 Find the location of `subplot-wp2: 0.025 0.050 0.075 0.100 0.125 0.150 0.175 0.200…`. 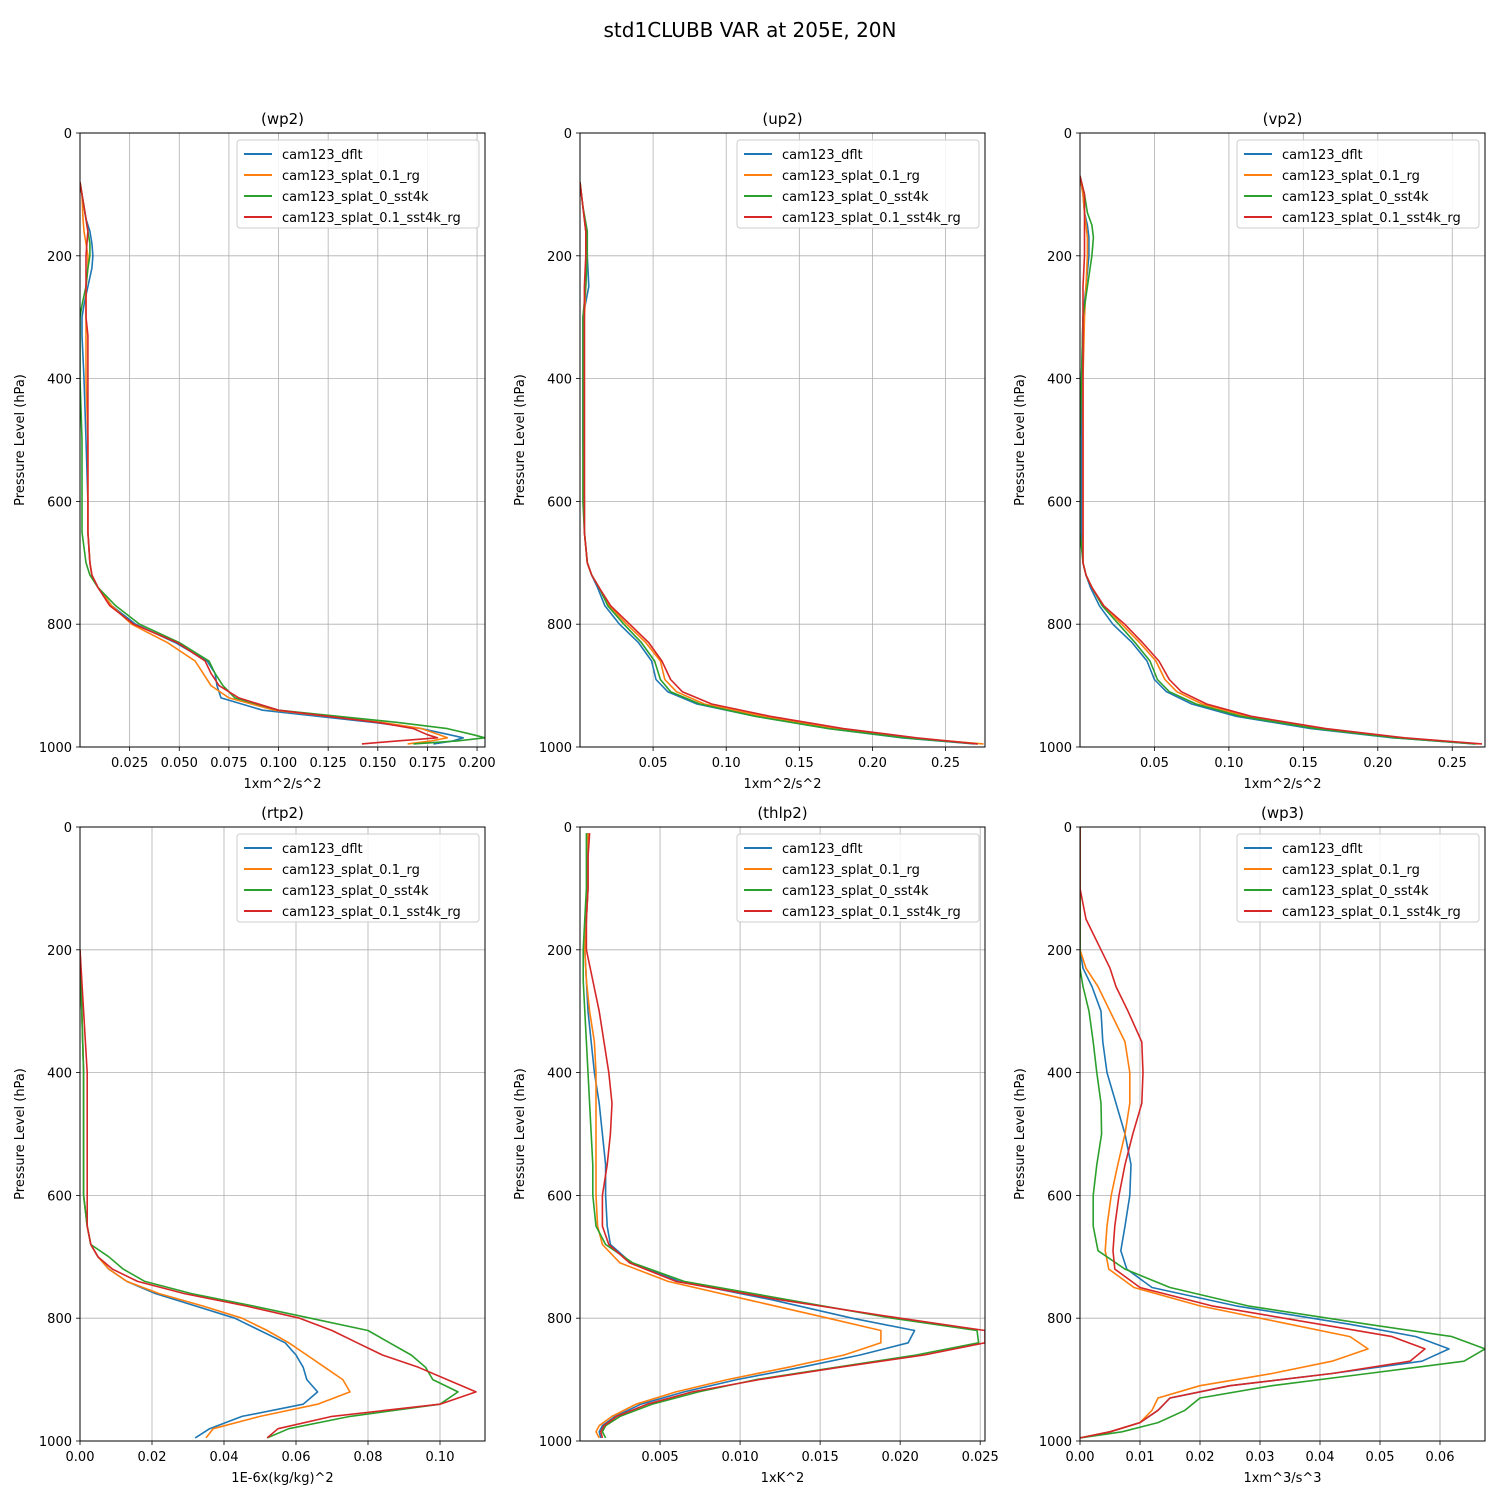

subplot-wp2: 0.025 0.050 0.075 0.100 0.125 0.150 0.175 0.200… is located at coordinates (254, 451).